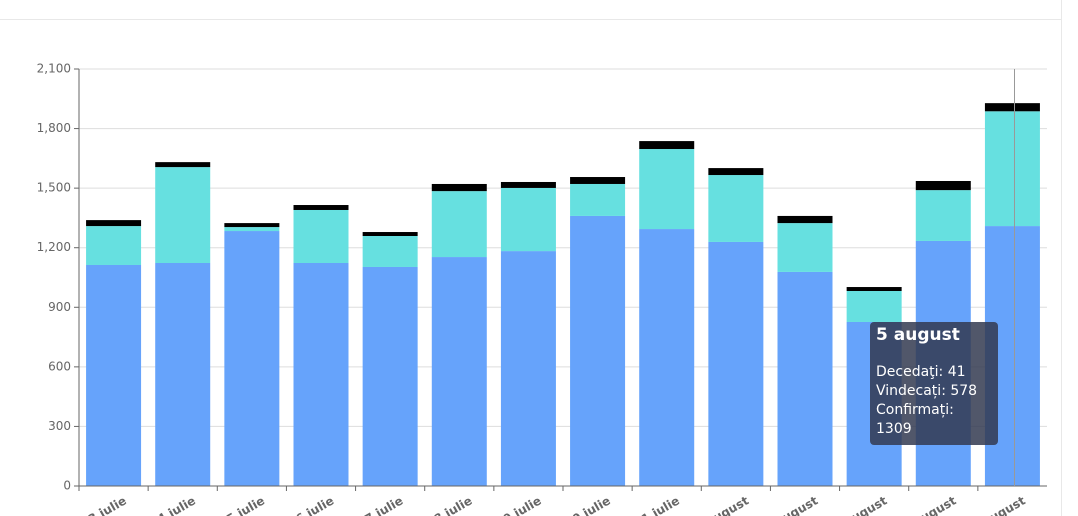  I want to click on x-tick-label: 1 august, so click(722, 504).